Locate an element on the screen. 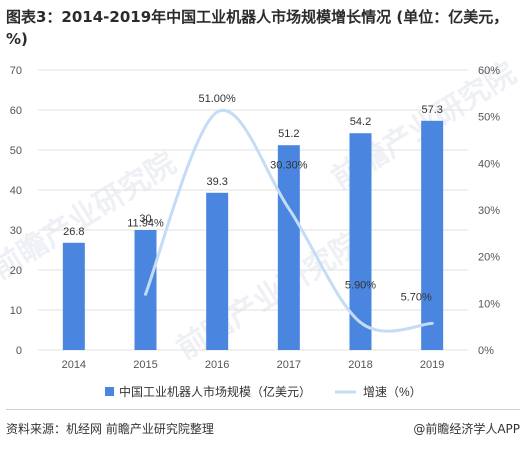  left-tick-label: 0 is located at coordinates (19, 351).